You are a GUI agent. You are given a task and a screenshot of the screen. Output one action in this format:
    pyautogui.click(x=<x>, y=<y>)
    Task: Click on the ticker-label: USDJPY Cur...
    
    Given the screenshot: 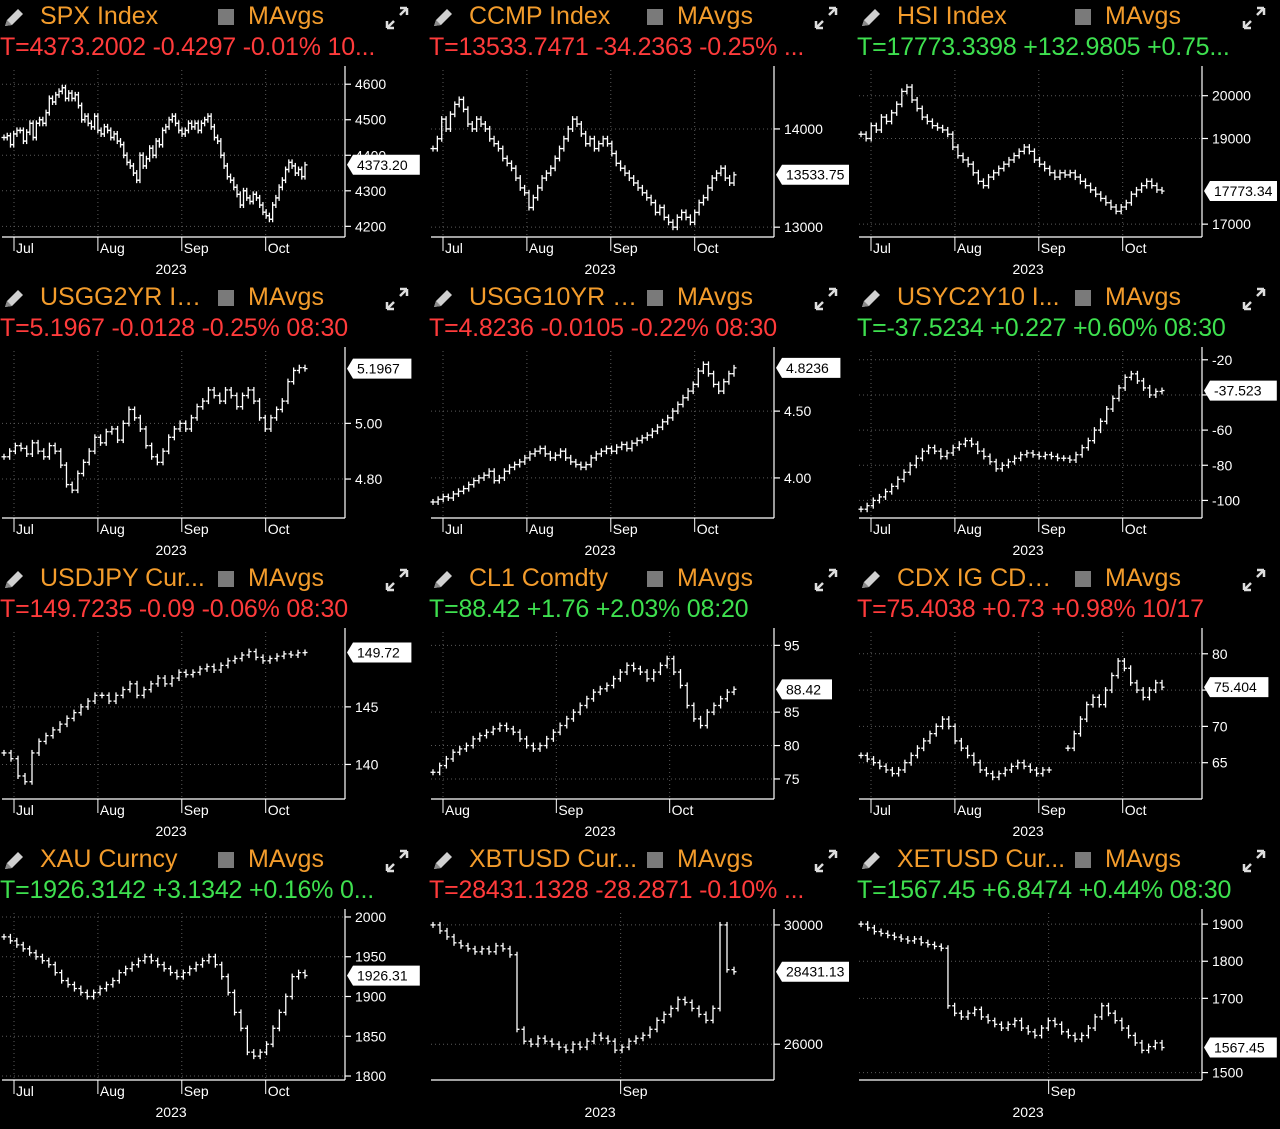 What is the action you would take?
    pyautogui.click(x=122, y=578)
    